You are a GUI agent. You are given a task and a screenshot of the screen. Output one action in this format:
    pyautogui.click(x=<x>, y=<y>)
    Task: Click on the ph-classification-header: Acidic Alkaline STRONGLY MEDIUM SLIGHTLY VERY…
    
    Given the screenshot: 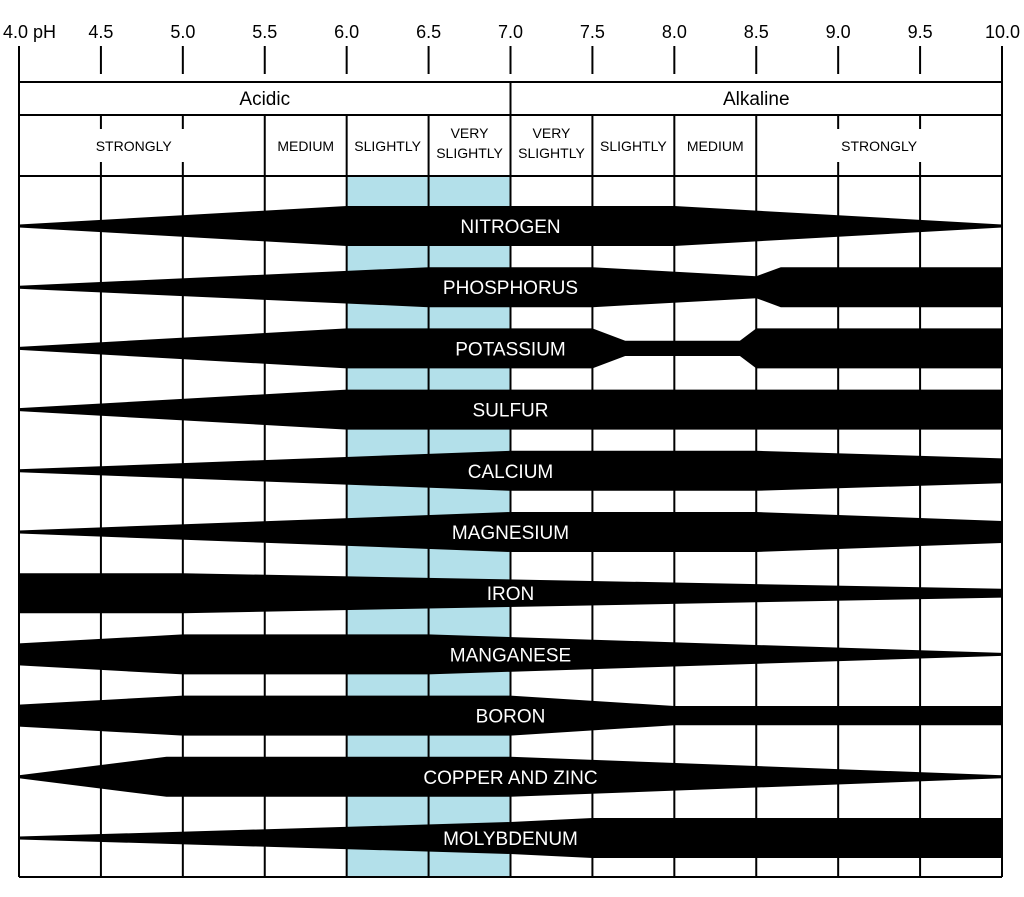 What is the action you would take?
    pyautogui.click(x=510, y=129)
    